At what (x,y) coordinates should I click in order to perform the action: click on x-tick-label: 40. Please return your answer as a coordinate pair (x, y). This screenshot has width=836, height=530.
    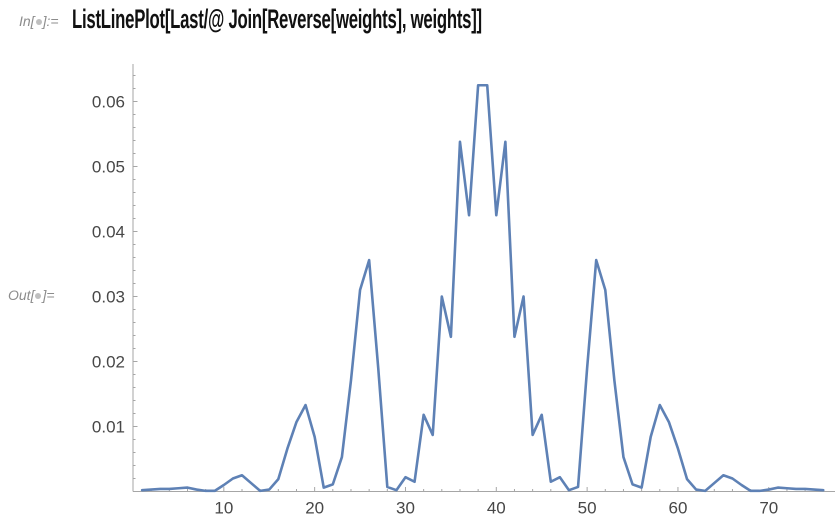
    Looking at the image, I should click on (496, 508).